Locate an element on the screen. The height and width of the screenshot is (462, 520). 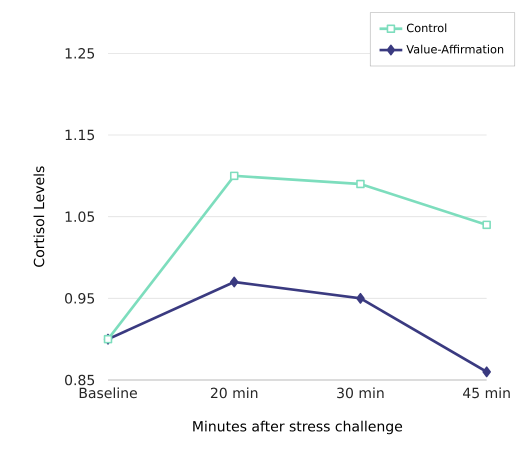
x-tick-label: 30 min is located at coordinates (360, 392).